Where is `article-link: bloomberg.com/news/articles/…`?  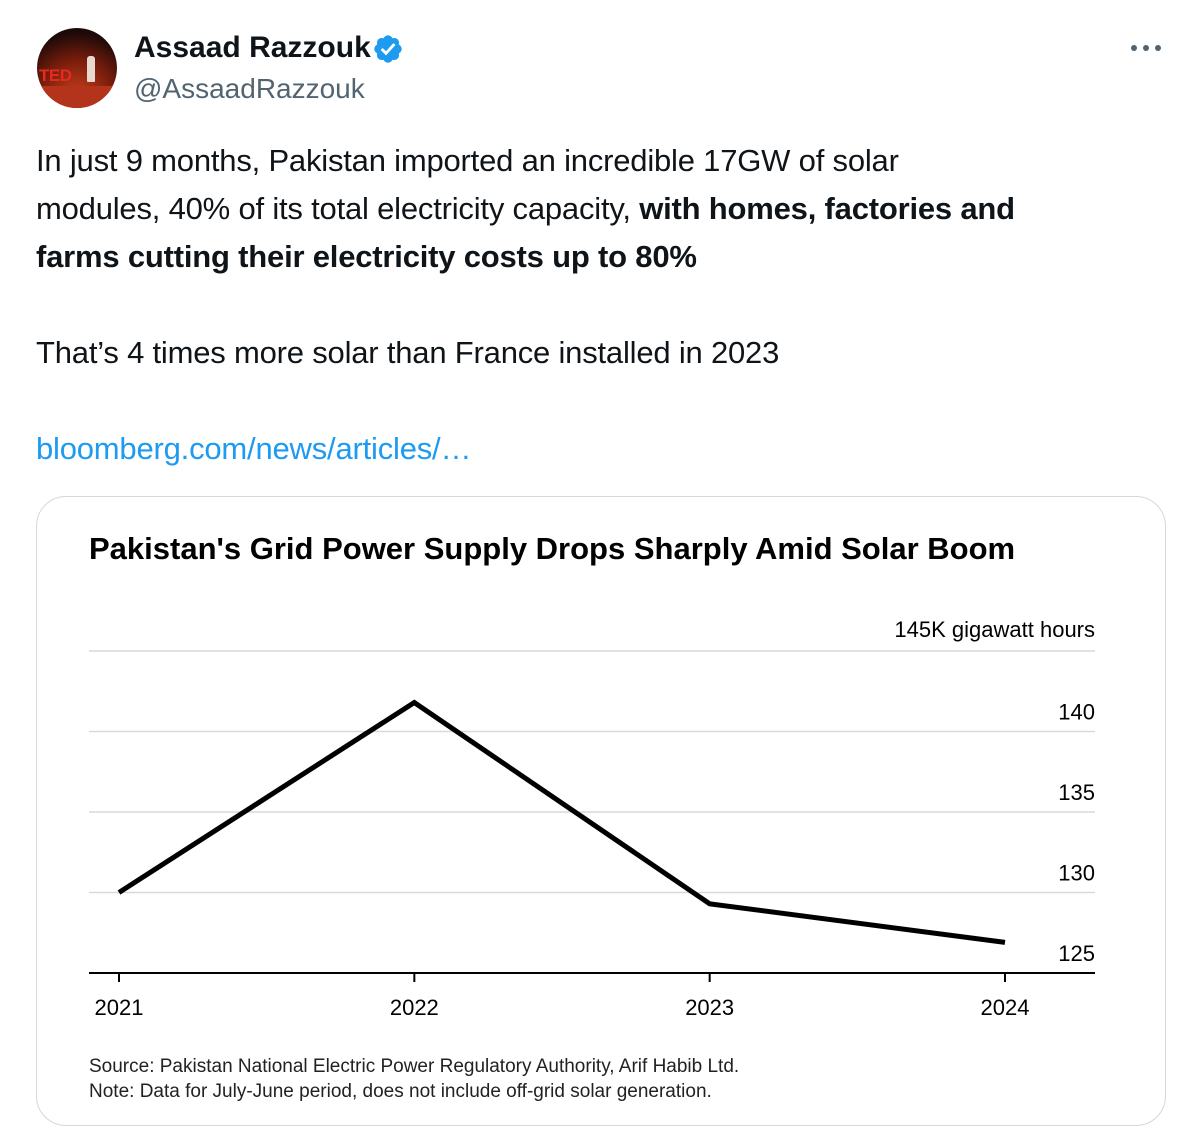 article-link: bloomberg.com/news/articles/… is located at coordinates (254, 448).